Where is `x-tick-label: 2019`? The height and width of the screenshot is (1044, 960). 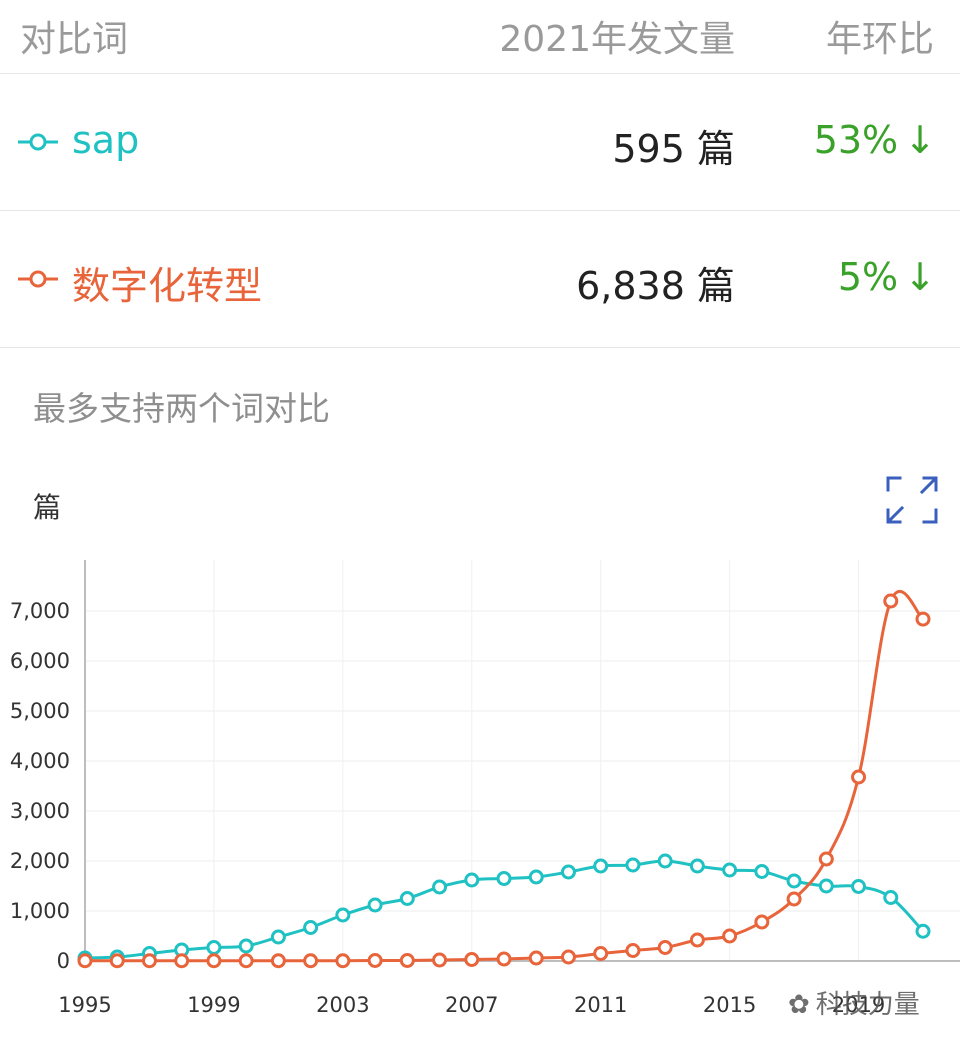
x-tick-label: 2019 is located at coordinates (858, 1005).